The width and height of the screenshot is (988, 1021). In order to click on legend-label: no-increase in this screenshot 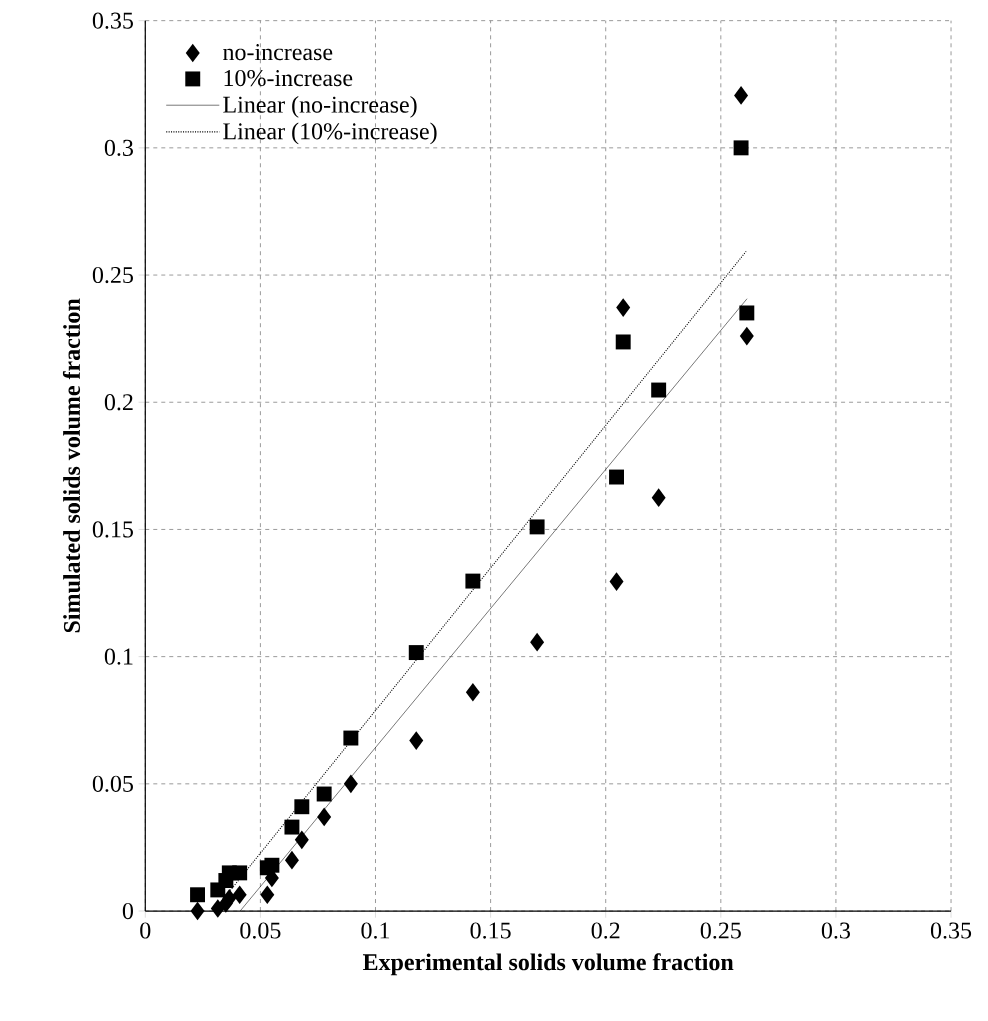, I will do `click(278, 52)`.